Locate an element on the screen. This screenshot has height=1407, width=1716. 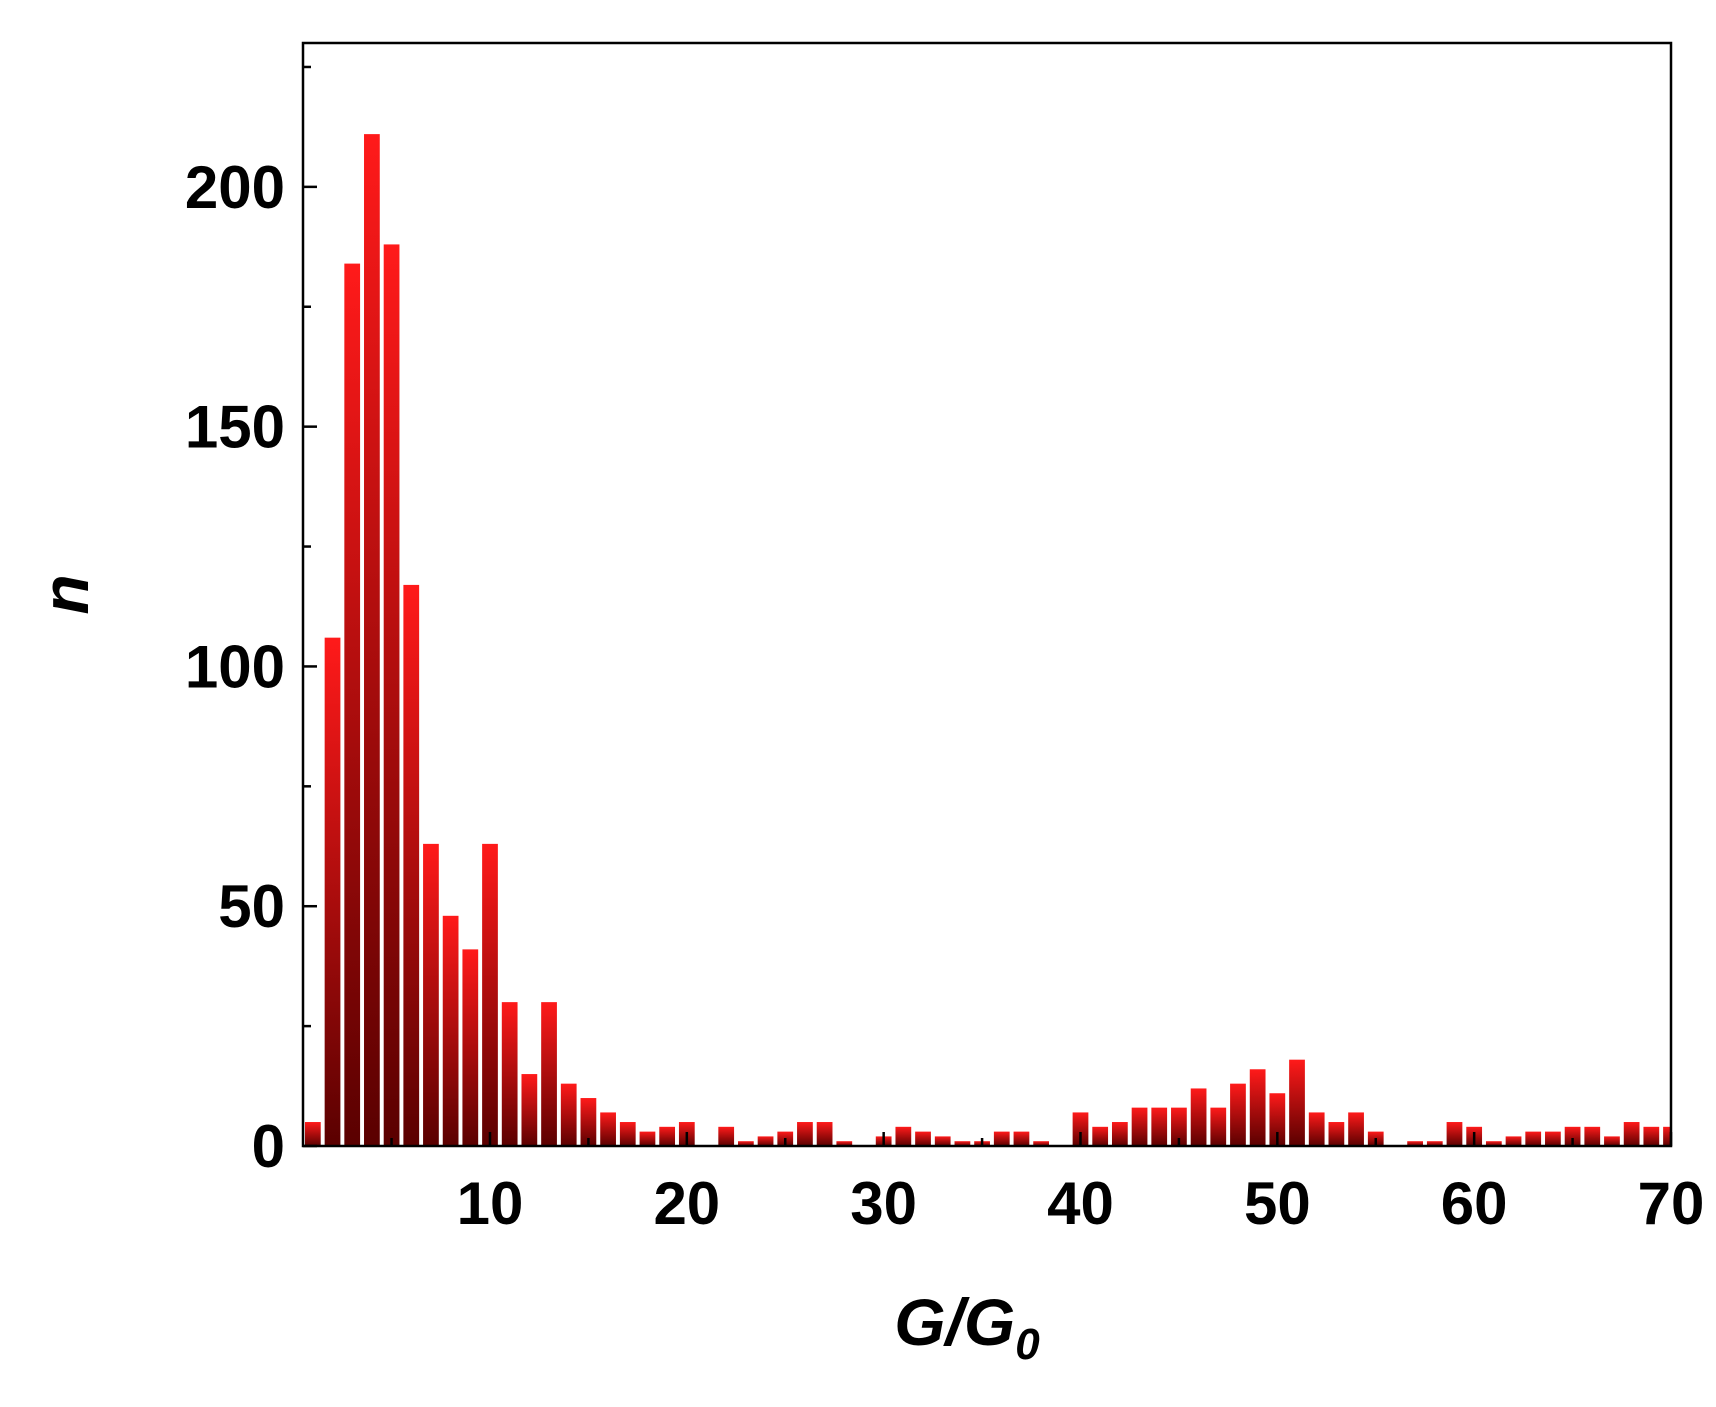
x-axis-label: G/G0 is located at coordinates (967, 1327).